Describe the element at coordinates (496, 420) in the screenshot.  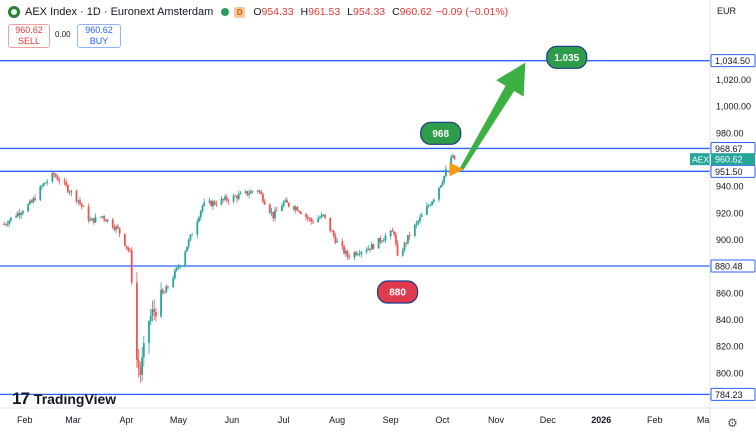
I see `time-tick-label: Nov` at that location.